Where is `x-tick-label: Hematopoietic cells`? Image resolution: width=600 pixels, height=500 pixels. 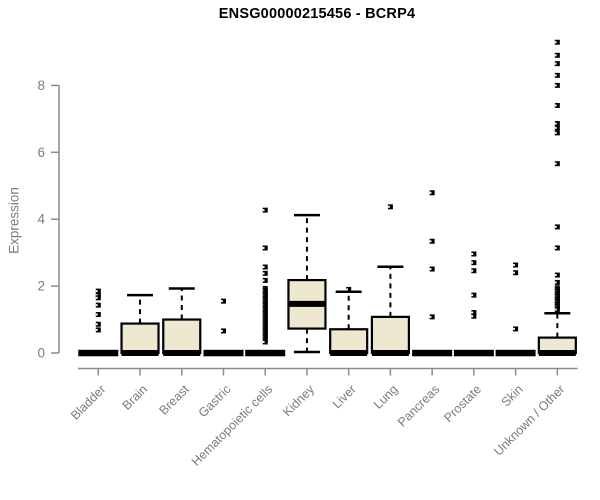
x-tick-label: Hematopoietic cells is located at coordinates (232, 425).